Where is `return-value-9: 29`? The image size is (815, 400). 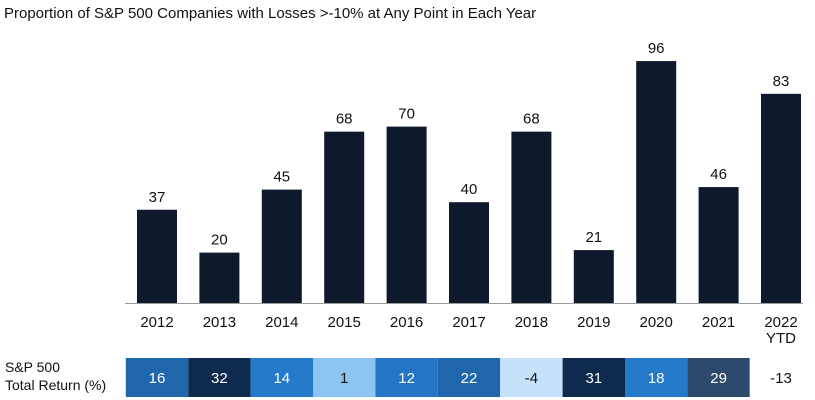
return-value-9: 29 is located at coordinates (718, 378).